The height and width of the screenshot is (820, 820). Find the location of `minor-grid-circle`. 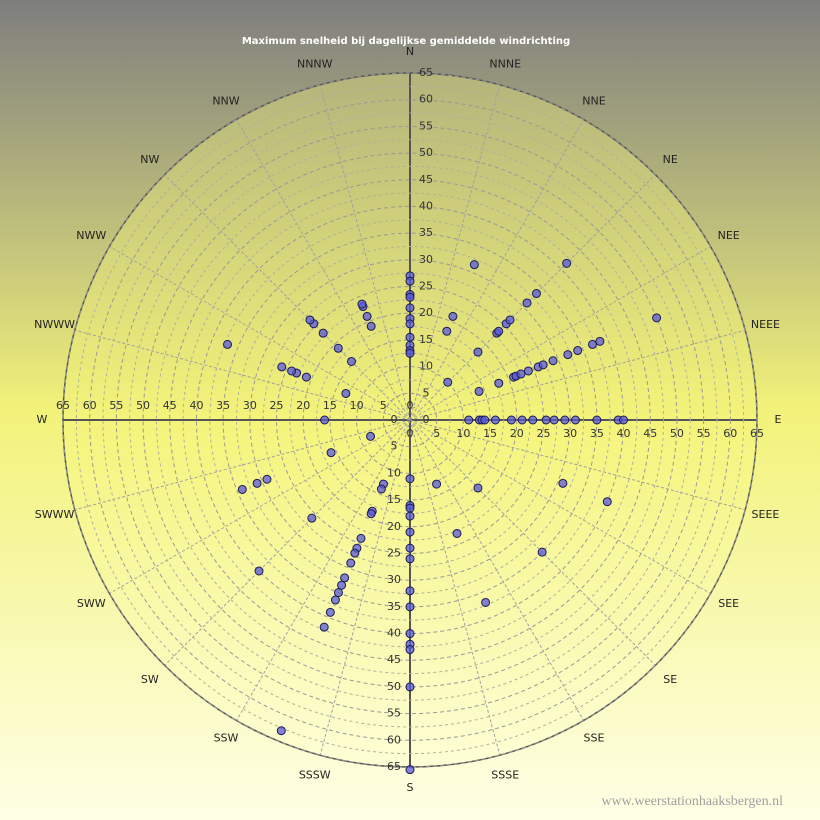

minor-grid-circle is located at coordinates (410, 420).